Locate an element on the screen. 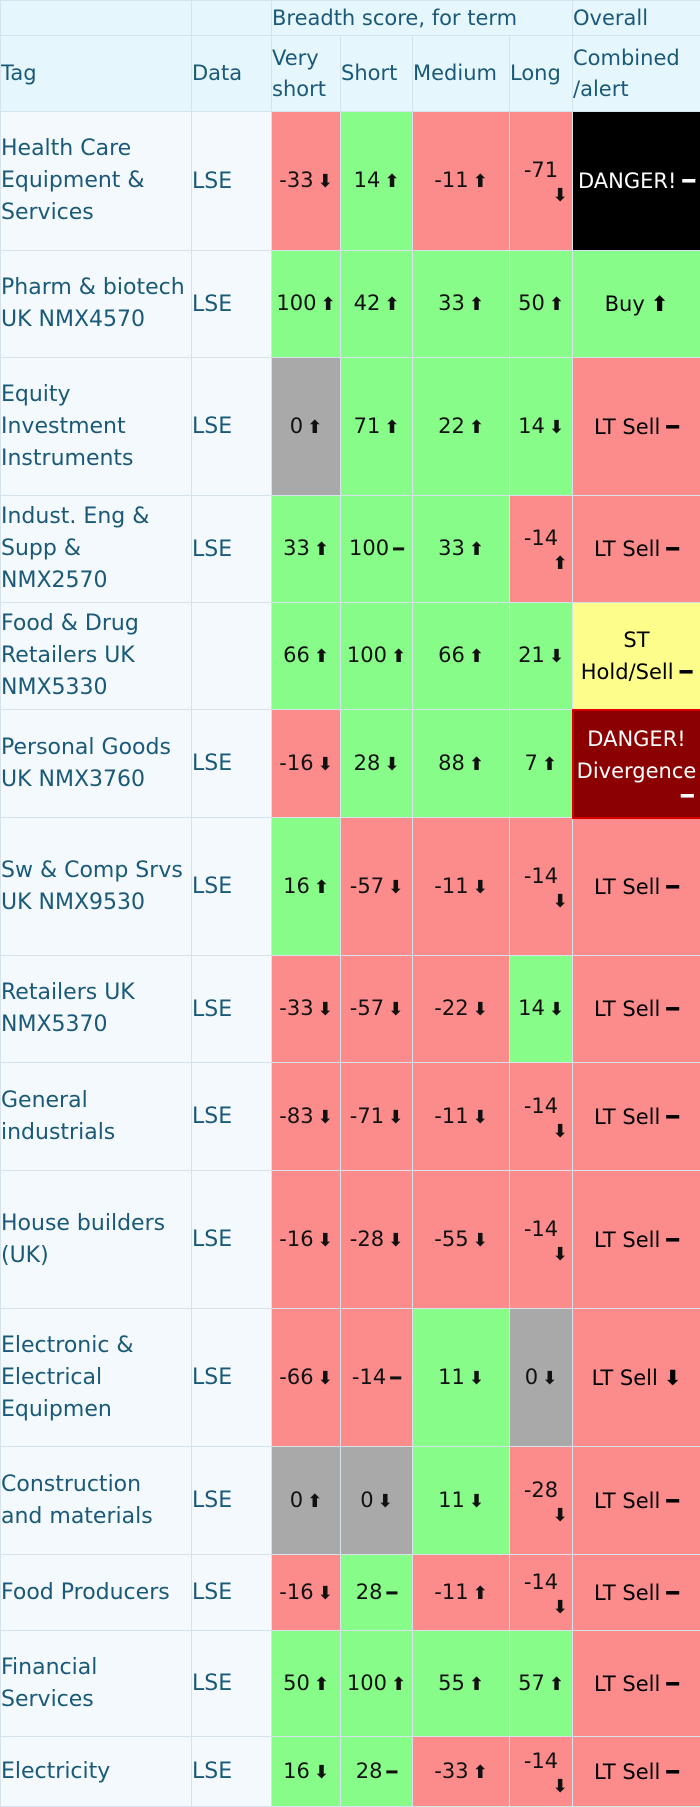 The width and height of the screenshot is (700, 1807). tag-line: House builders is located at coordinates (83, 1223).